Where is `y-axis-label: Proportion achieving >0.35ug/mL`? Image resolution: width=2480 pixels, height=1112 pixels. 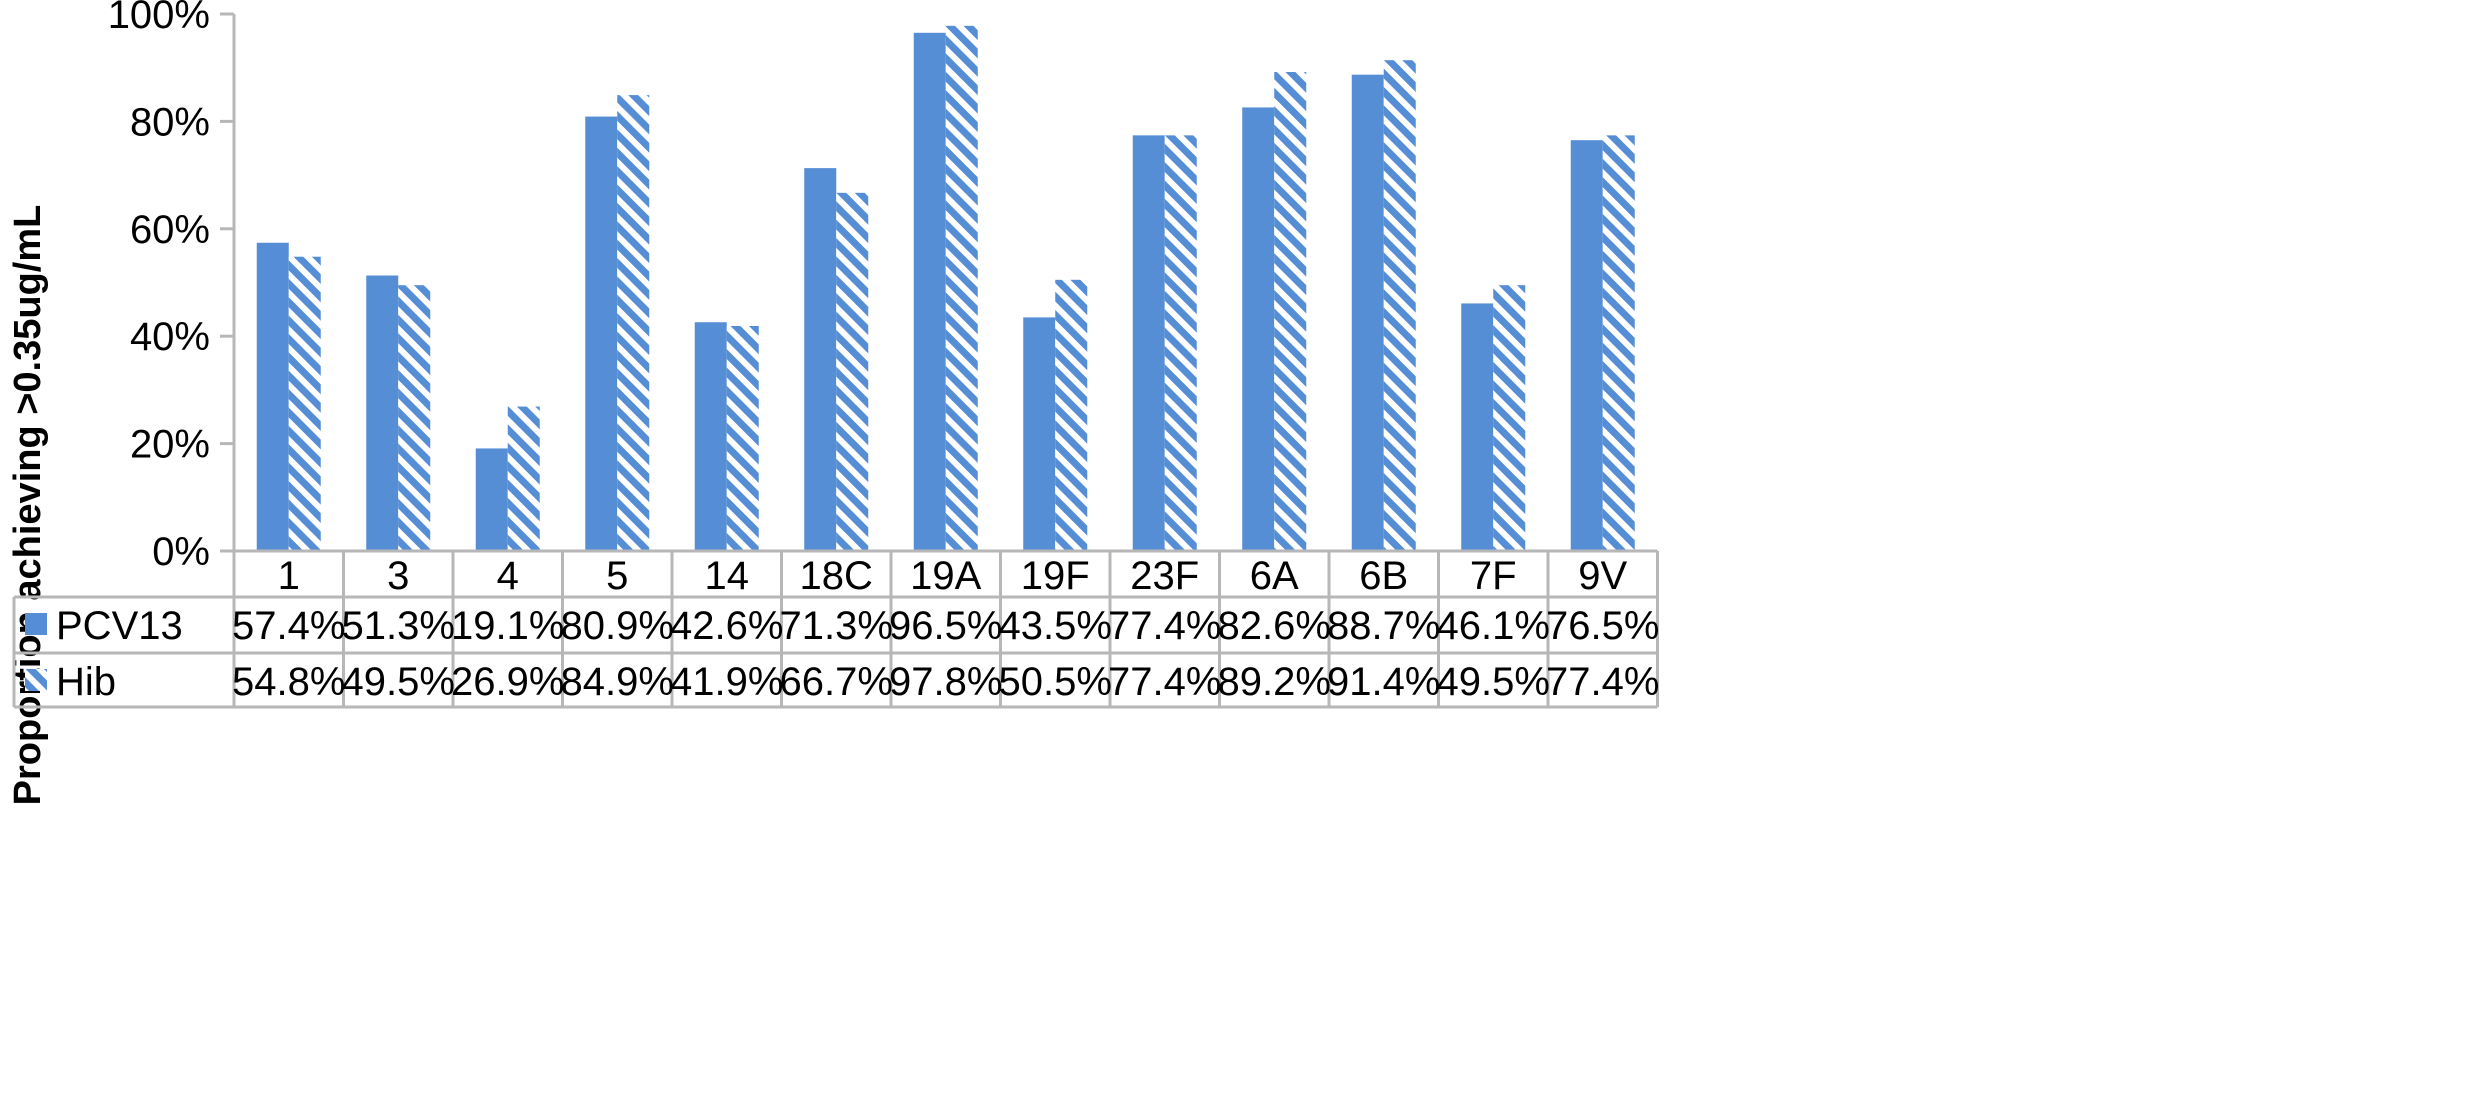
y-axis-label: Proportion achieving >0.35ug/mL is located at coordinates (28, 505).